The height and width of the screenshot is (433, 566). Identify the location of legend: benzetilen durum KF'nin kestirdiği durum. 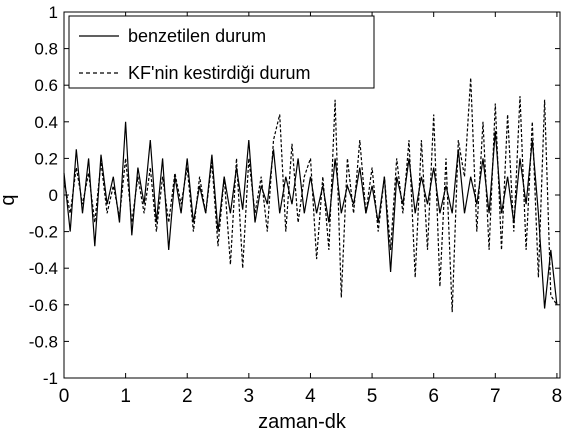
(221, 52).